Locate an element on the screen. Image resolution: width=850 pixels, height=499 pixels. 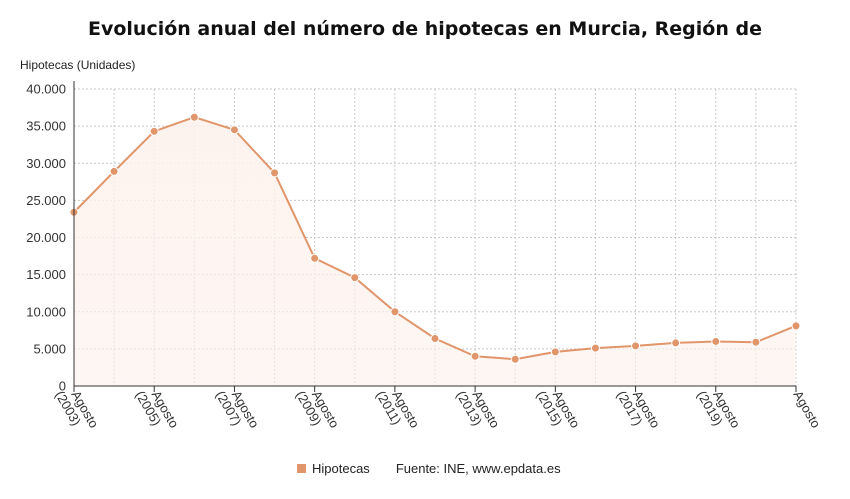
y-tick-label: 10.000 is located at coordinates (46, 311).